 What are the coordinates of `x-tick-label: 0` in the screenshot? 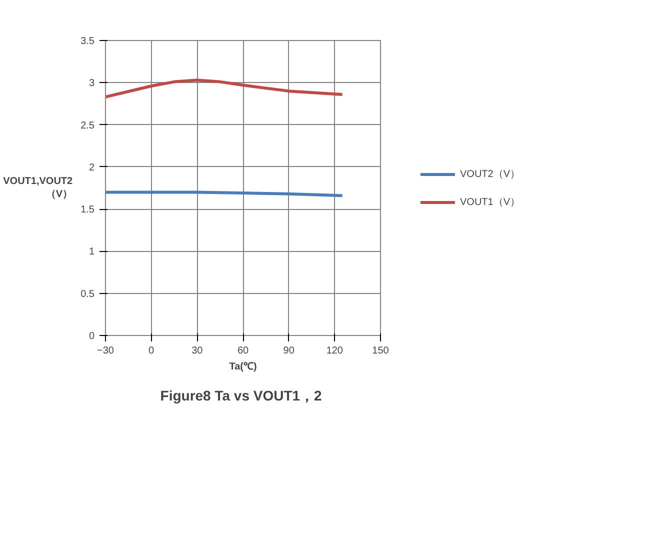 It's located at (151, 351).